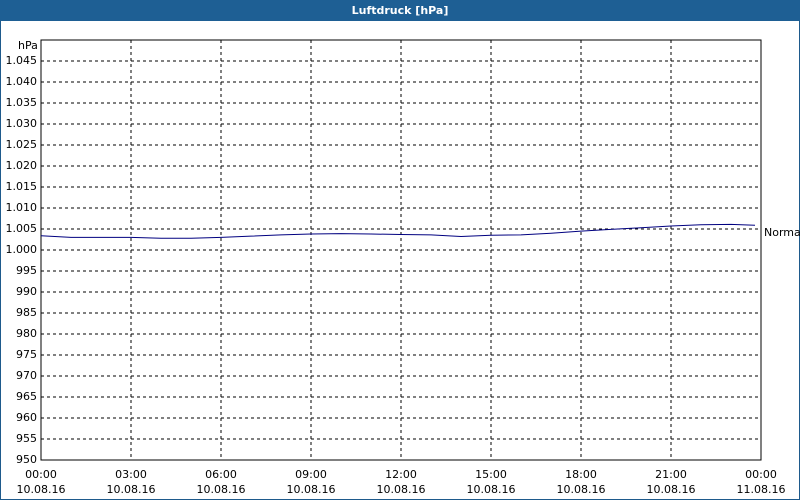  I want to click on x-tick-label: 18:00, so click(581, 474).